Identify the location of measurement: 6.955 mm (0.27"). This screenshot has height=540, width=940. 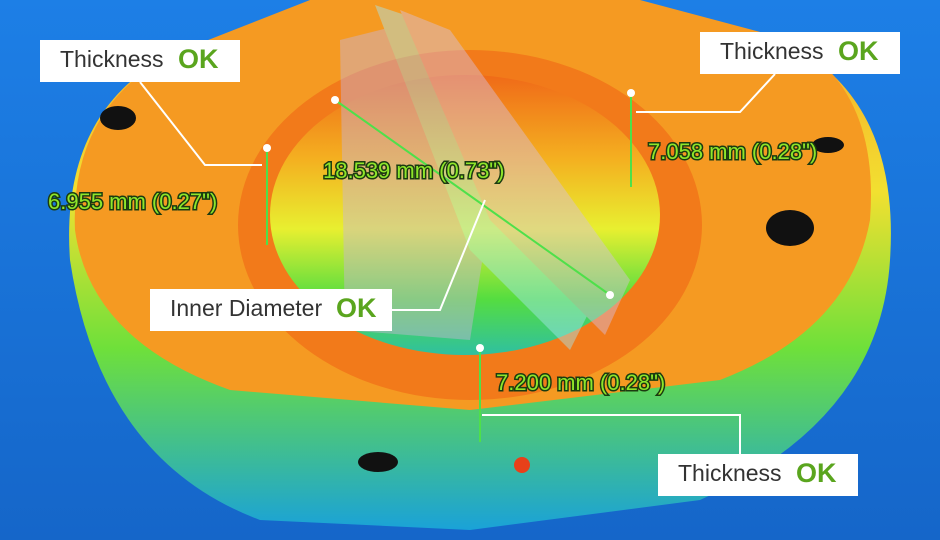
(132, 201).